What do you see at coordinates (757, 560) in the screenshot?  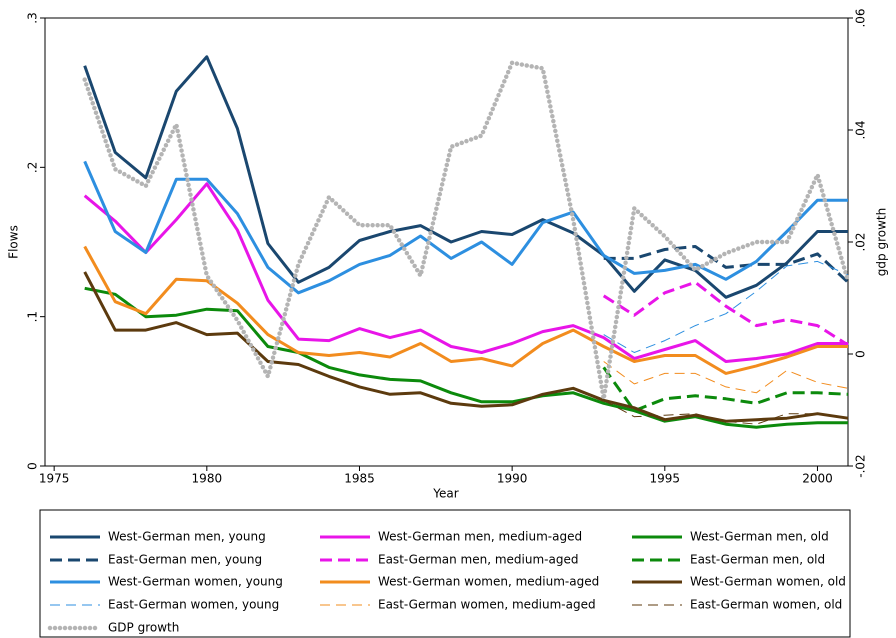 I see `legend-label: East-German men, old` at bounding box center [757, 560].